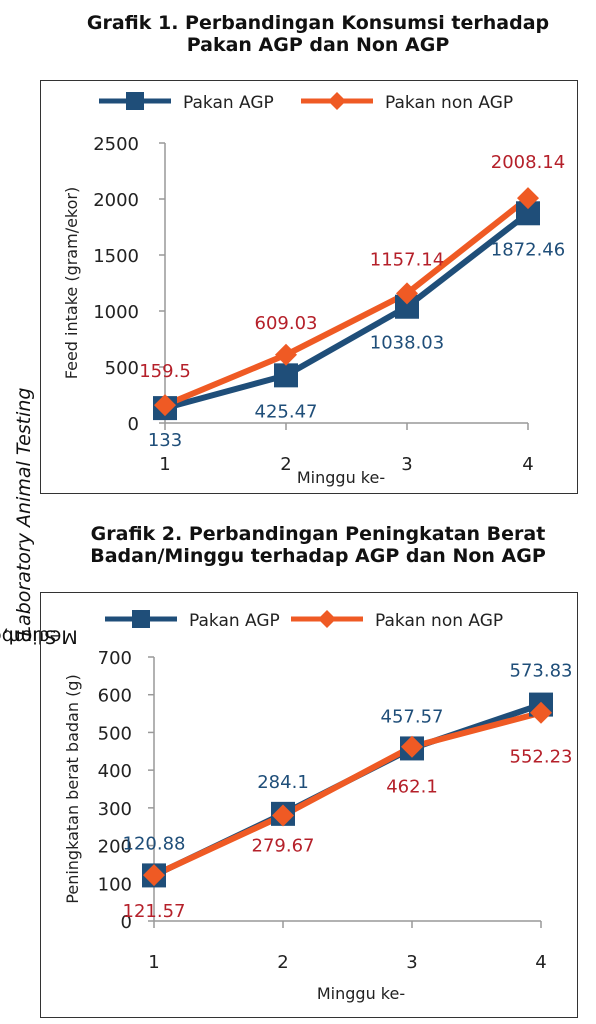 The image size is (596, 1024). I want to click on chart1-legend-label-0: Pakan AGP, so click(228, 103).